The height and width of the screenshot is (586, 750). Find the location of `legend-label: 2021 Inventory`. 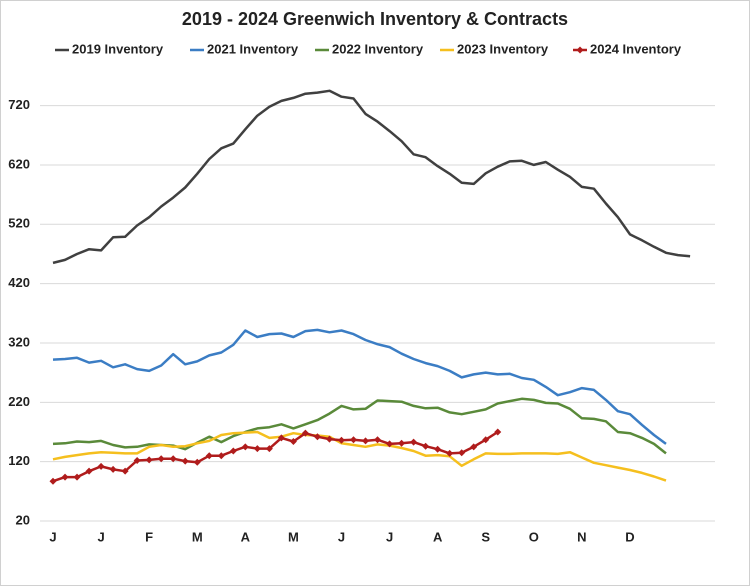

legend-label: 2021 Inventory is located at coordinates (253, 48).